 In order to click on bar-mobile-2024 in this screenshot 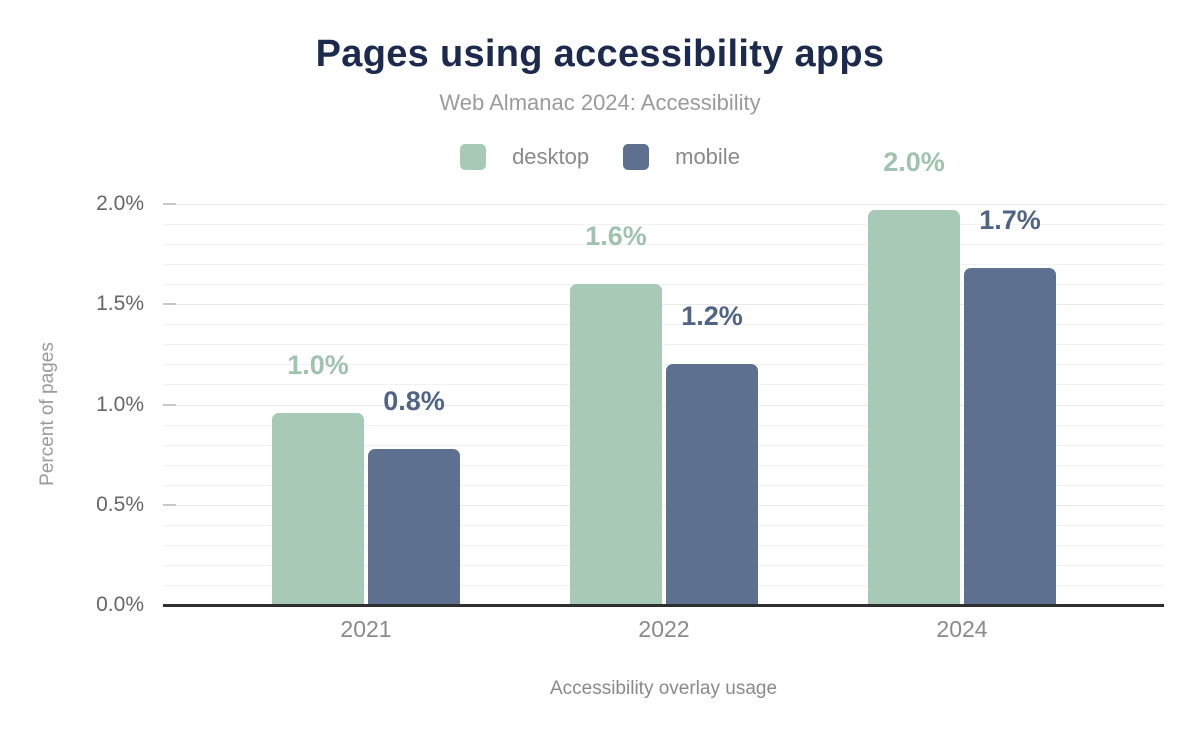, I will do `click(1010, 436)`.